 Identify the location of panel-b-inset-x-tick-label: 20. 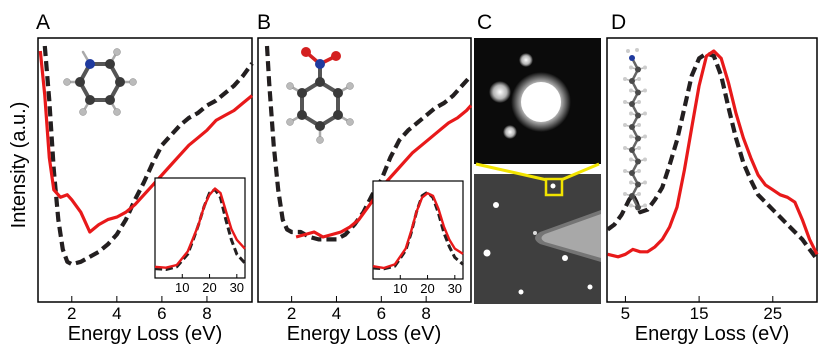
(427, 288).